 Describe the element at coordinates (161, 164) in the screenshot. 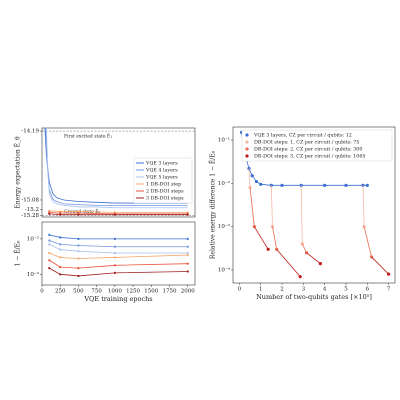

I see `legend-label: VQE 3 layers` at that location.